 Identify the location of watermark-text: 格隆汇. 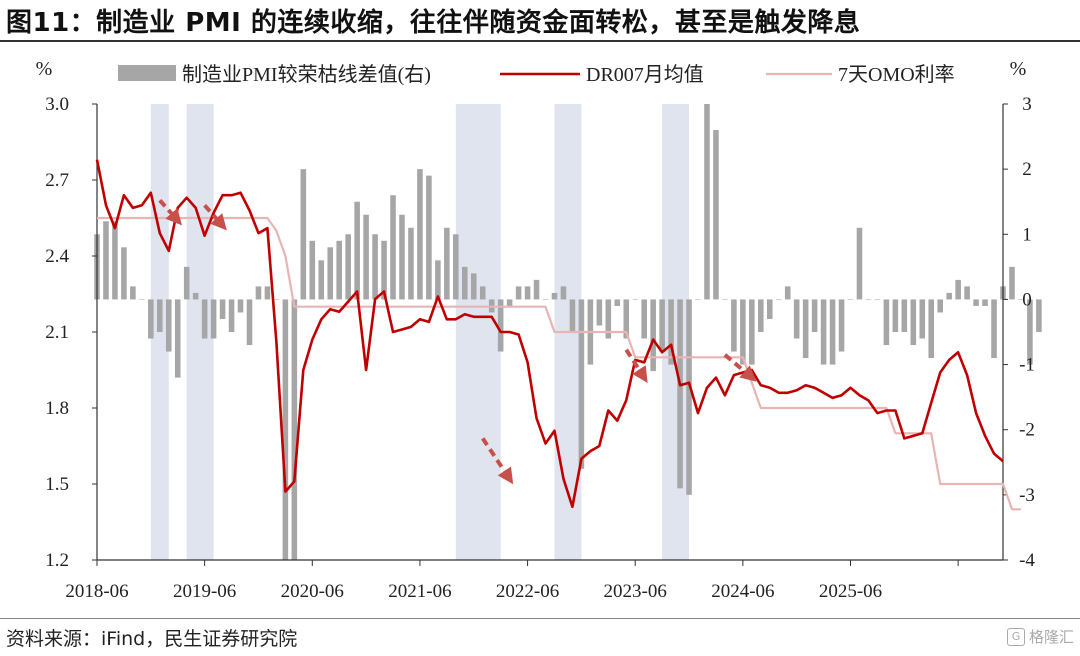
(1051, 637).